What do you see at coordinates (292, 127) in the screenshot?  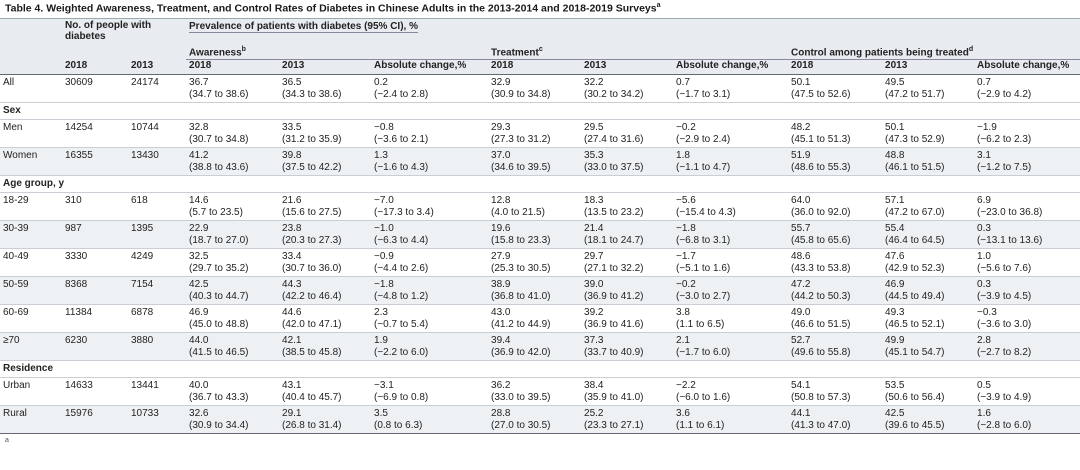 I see `rate-value: 33.5` at bounding box center [292, 127].